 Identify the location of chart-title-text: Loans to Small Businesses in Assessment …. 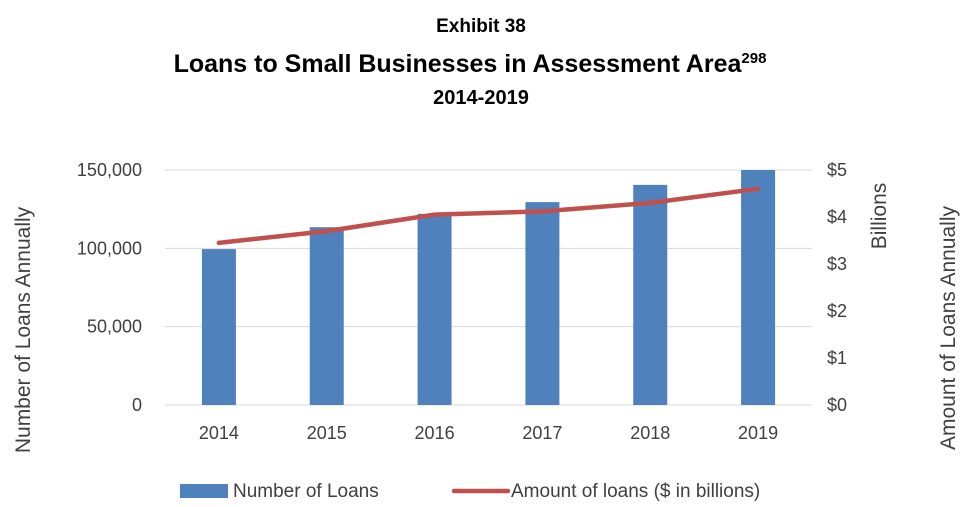
(458, 64).